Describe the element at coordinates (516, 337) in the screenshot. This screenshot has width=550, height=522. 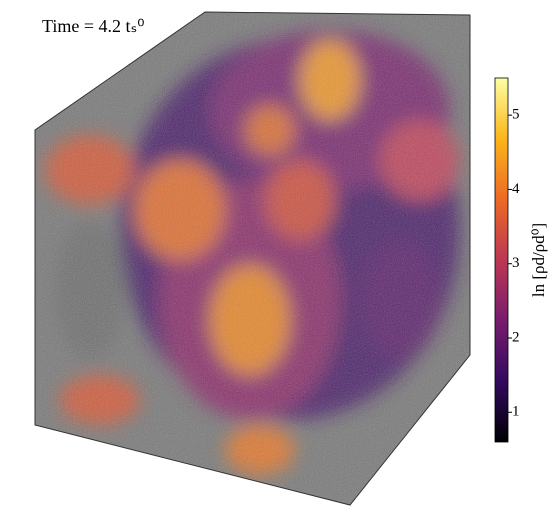
I see `colorbar-tick-label: 2` at that location.